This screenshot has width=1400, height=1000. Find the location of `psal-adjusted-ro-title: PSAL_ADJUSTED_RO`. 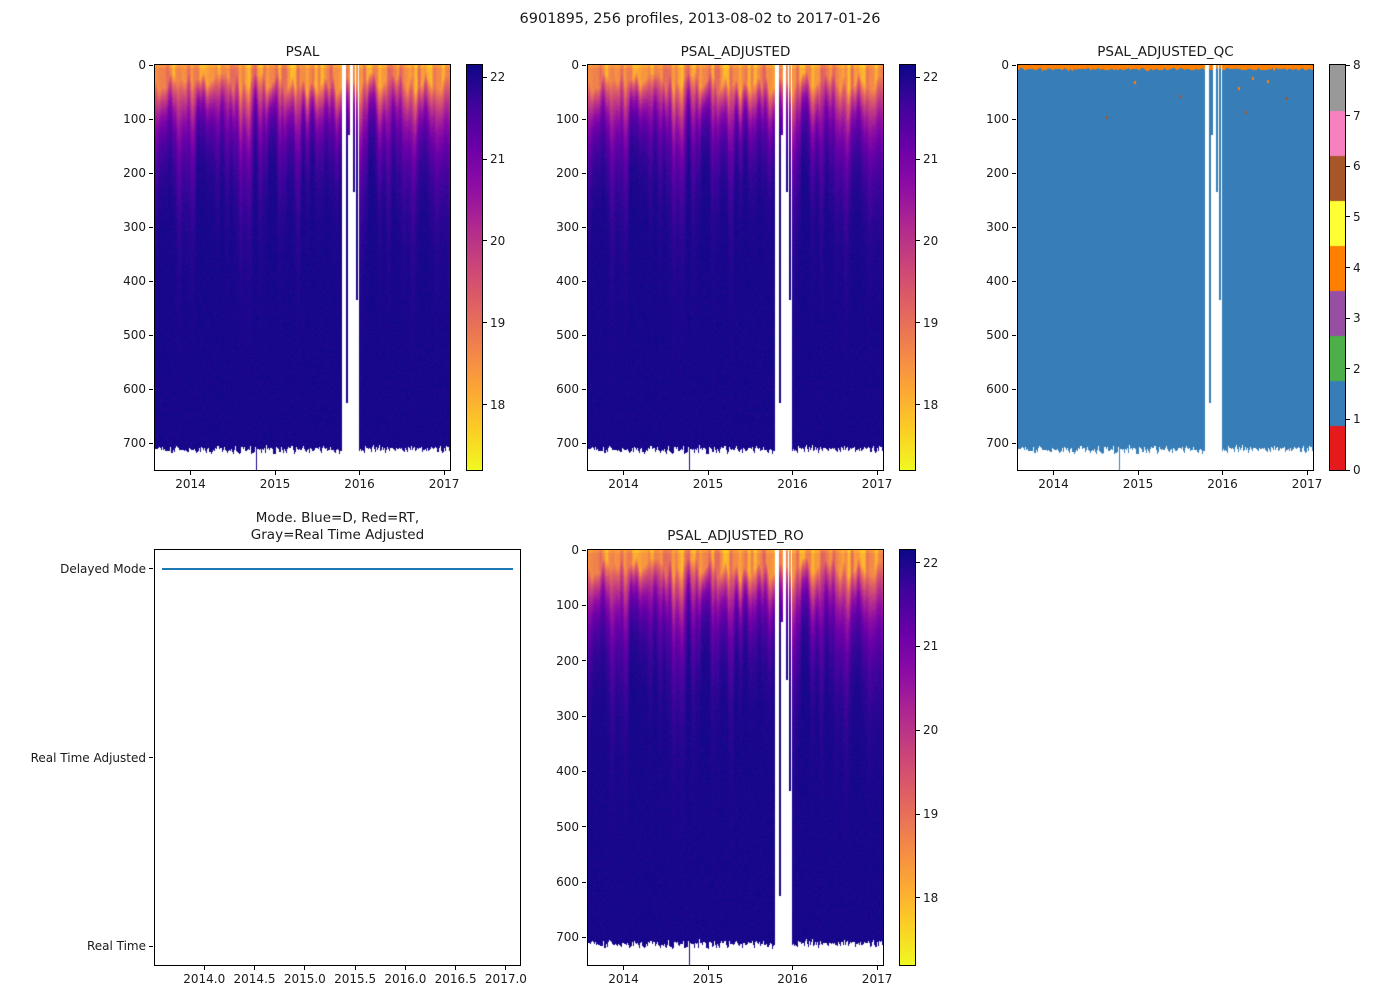

psal-adjusted-ro-title: PSAL_ADJUSTED_RO is located at coordinates (735, 536).